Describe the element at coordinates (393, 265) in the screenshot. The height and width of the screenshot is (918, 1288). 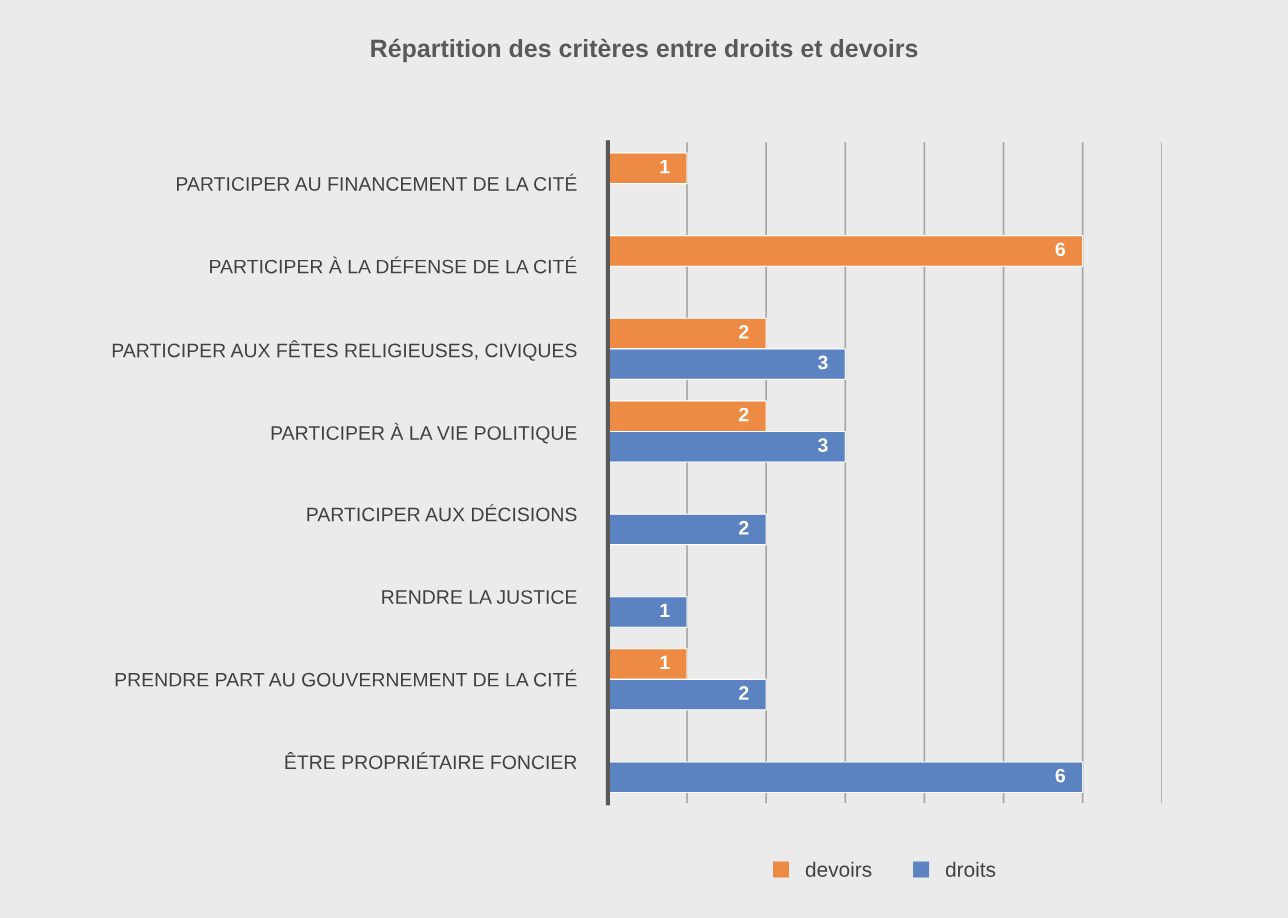
I see `y-tick-label: PARTICIPER À LA DÉFENSE DE LA CITÉ` at that location.